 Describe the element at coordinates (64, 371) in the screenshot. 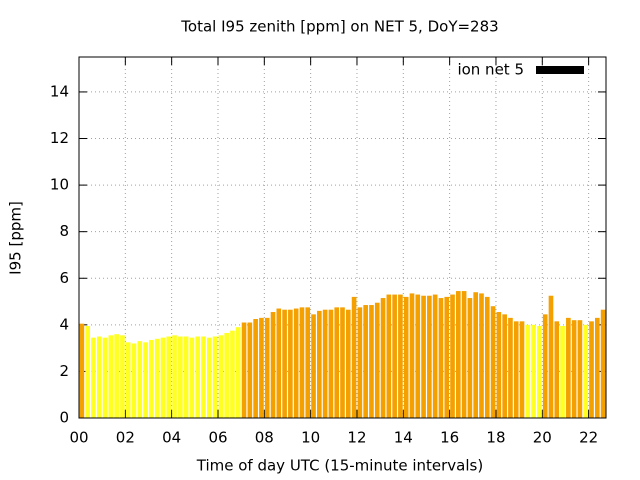

I see `y-tick-label: 2` at that location.